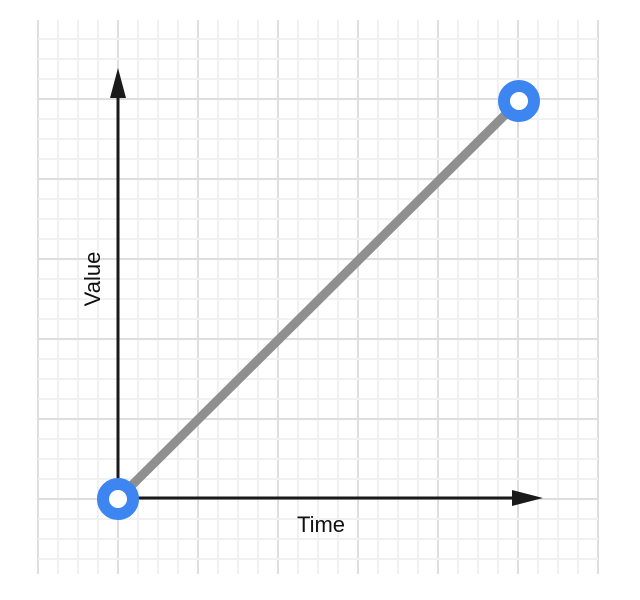  I want to click on x-axis-arrowhead, so click(527, 498).